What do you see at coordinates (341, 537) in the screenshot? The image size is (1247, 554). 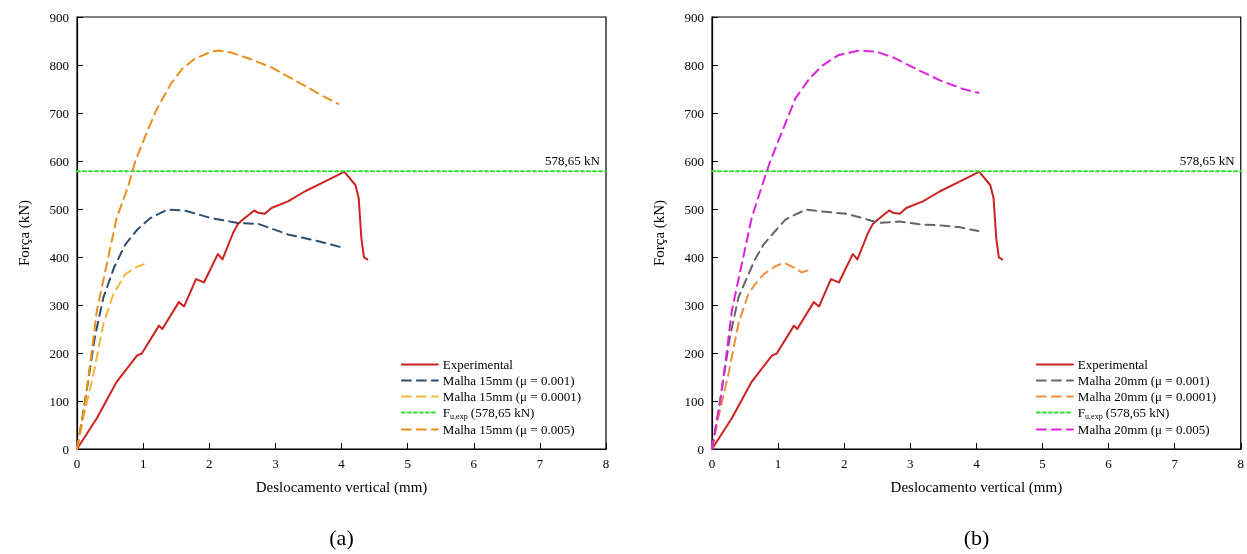 I see `text: (a)` at bounding box center [341, 537].